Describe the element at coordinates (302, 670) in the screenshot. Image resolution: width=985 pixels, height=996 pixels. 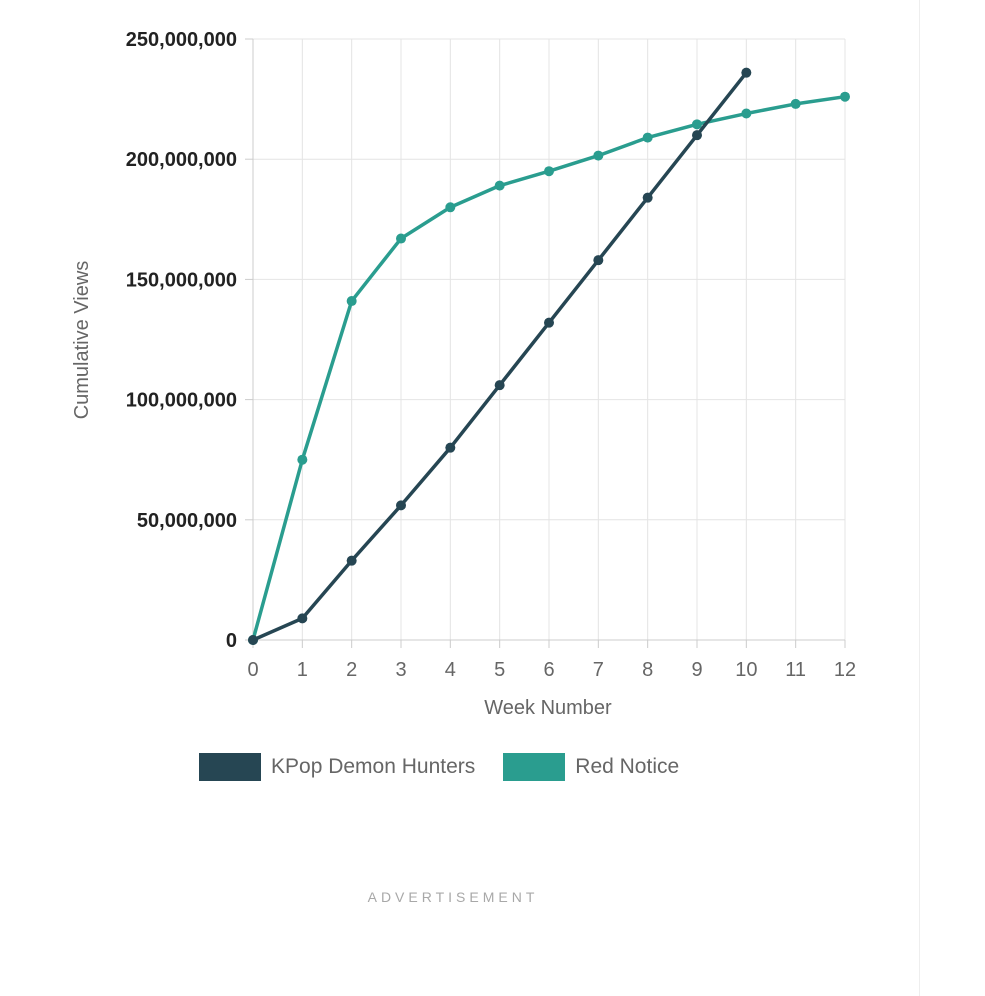
I see `x-tick-label: 1` at that location.